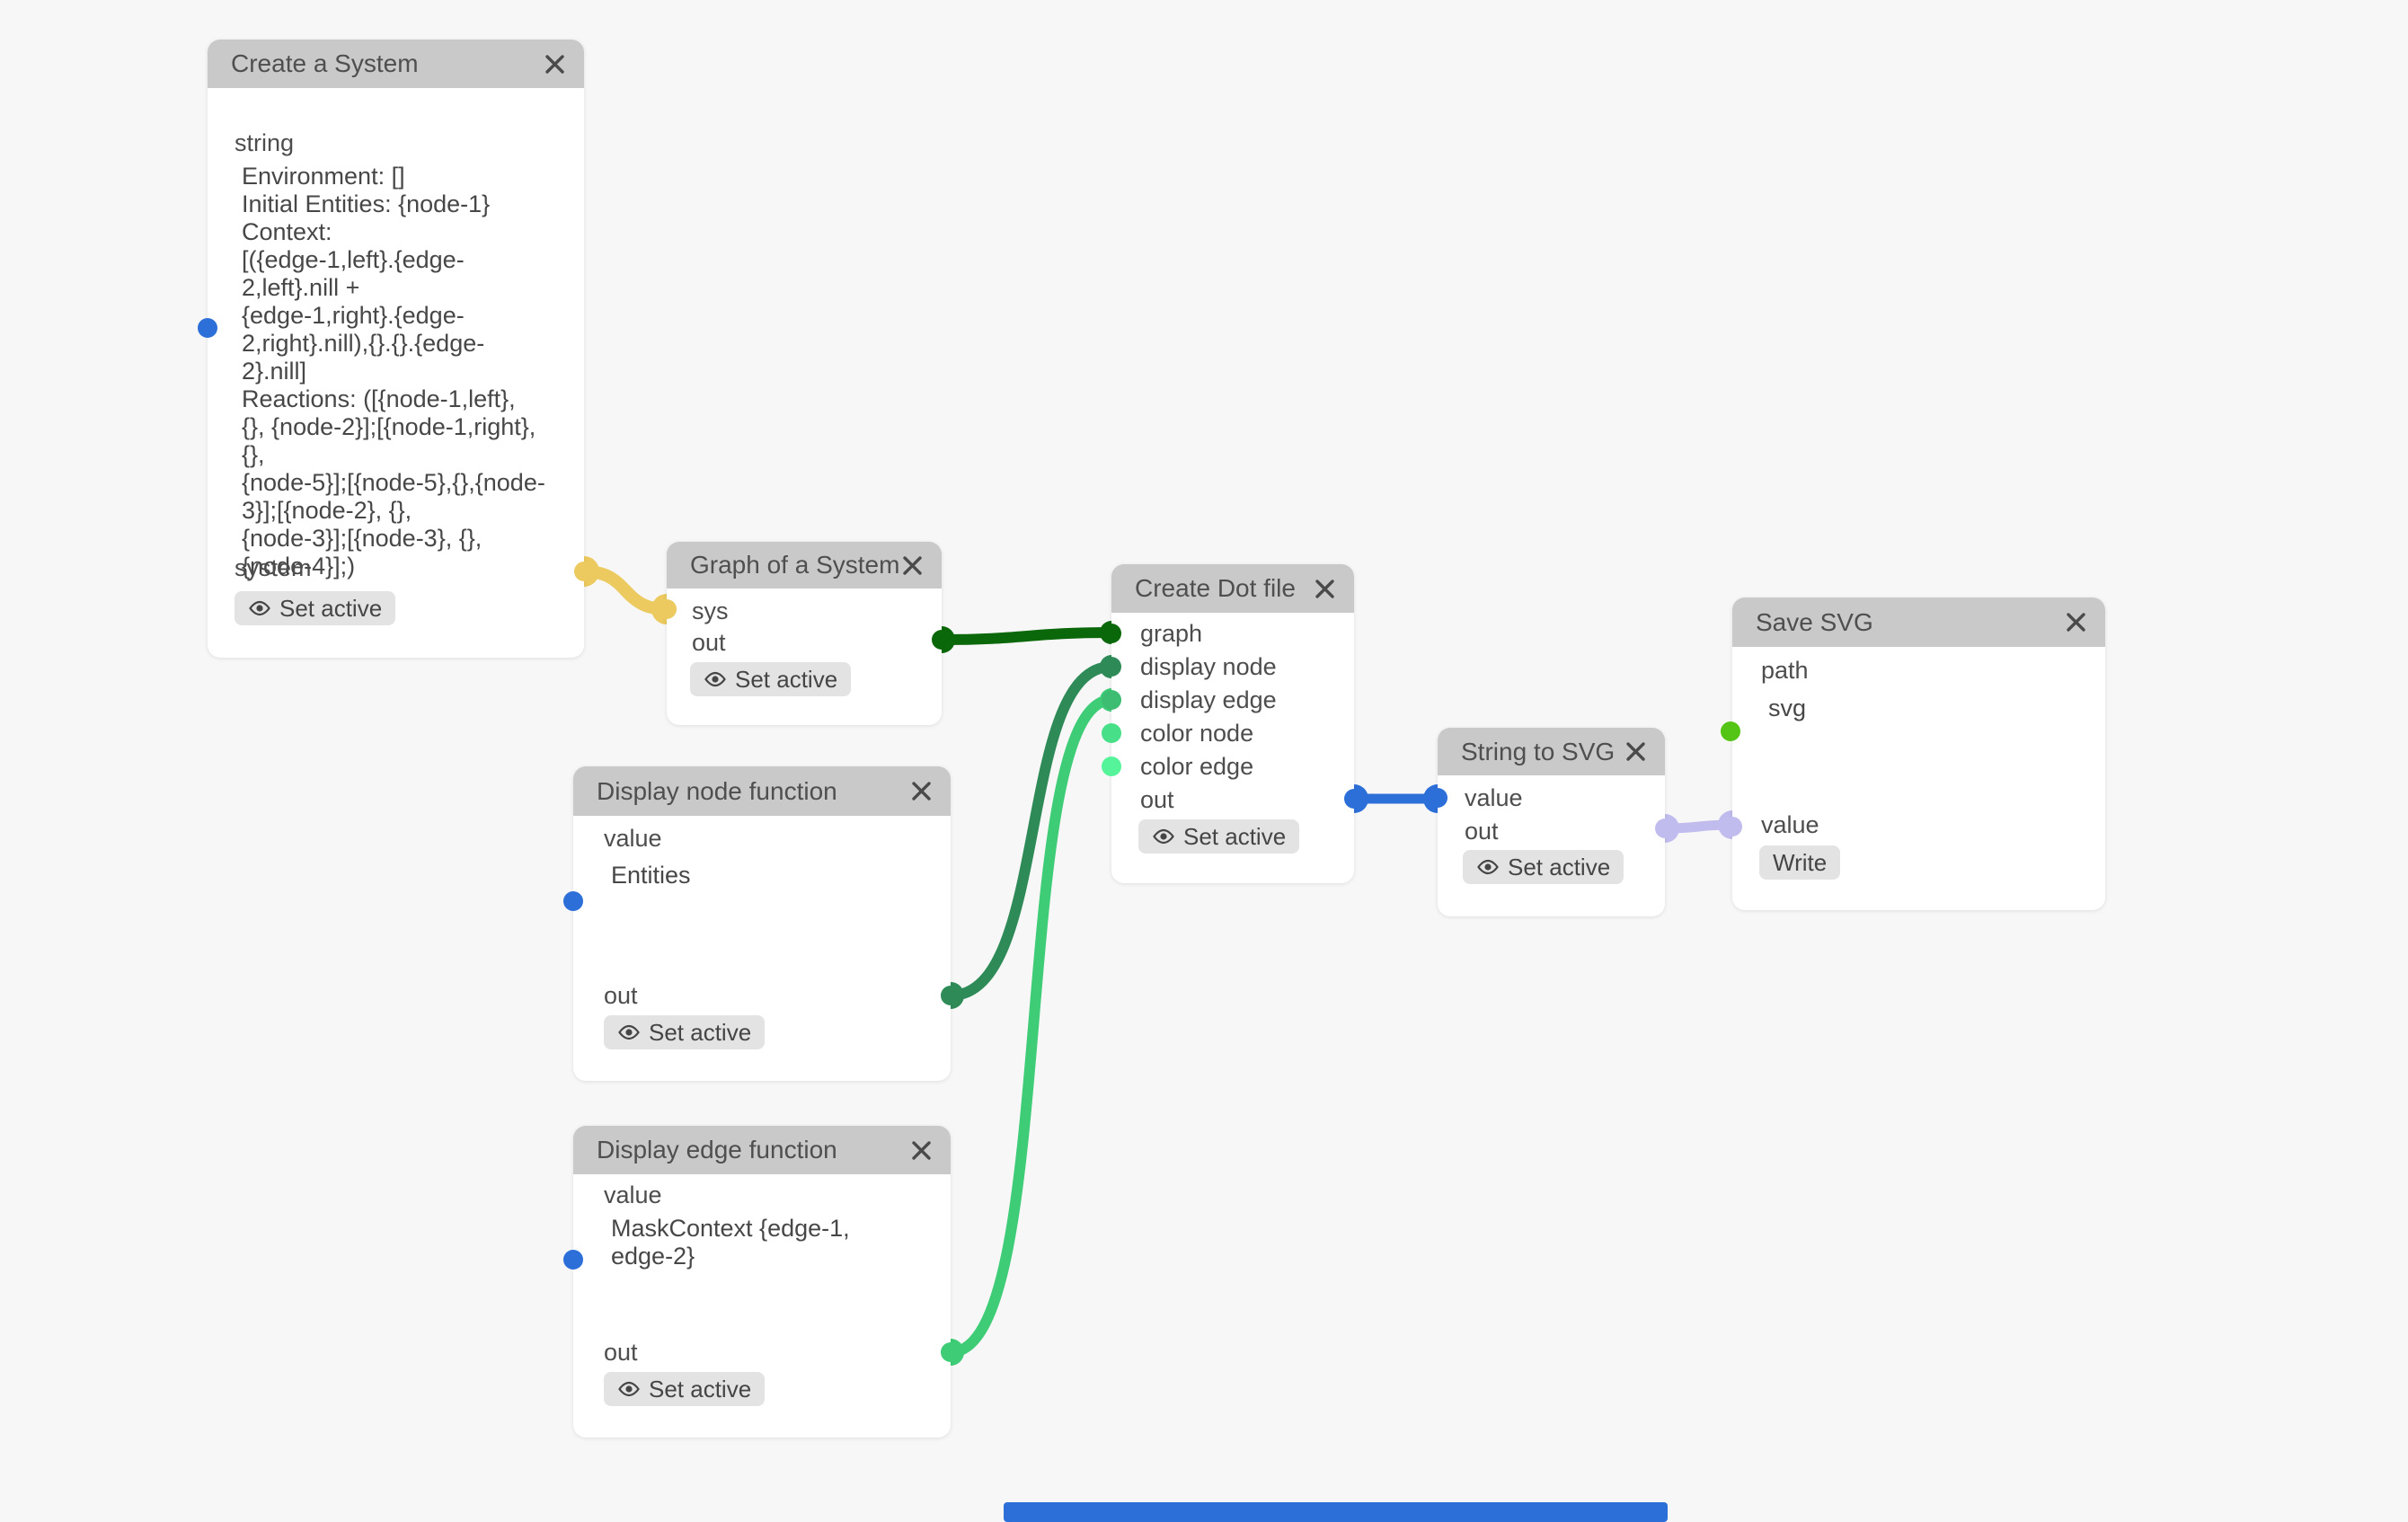  What do you see at coordinates (265, 142) in the screenshot?
I see `field-label-string: string` at bounding box center [265, 142].